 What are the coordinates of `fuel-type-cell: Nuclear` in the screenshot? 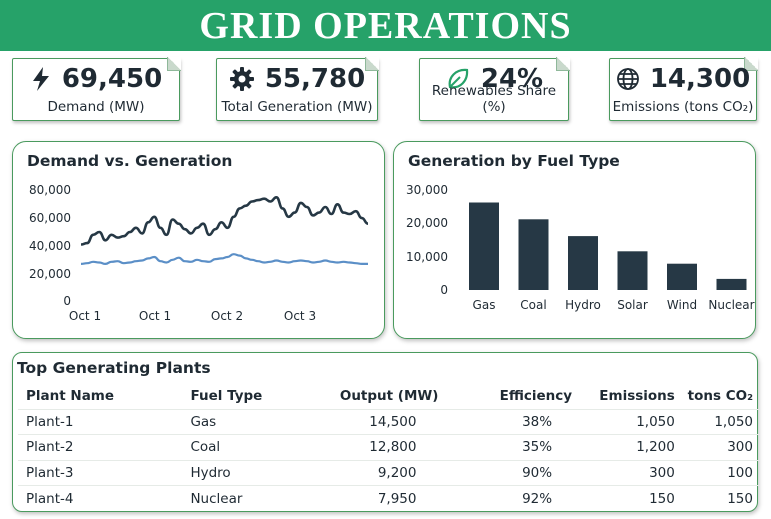 It's located at (249, 498).